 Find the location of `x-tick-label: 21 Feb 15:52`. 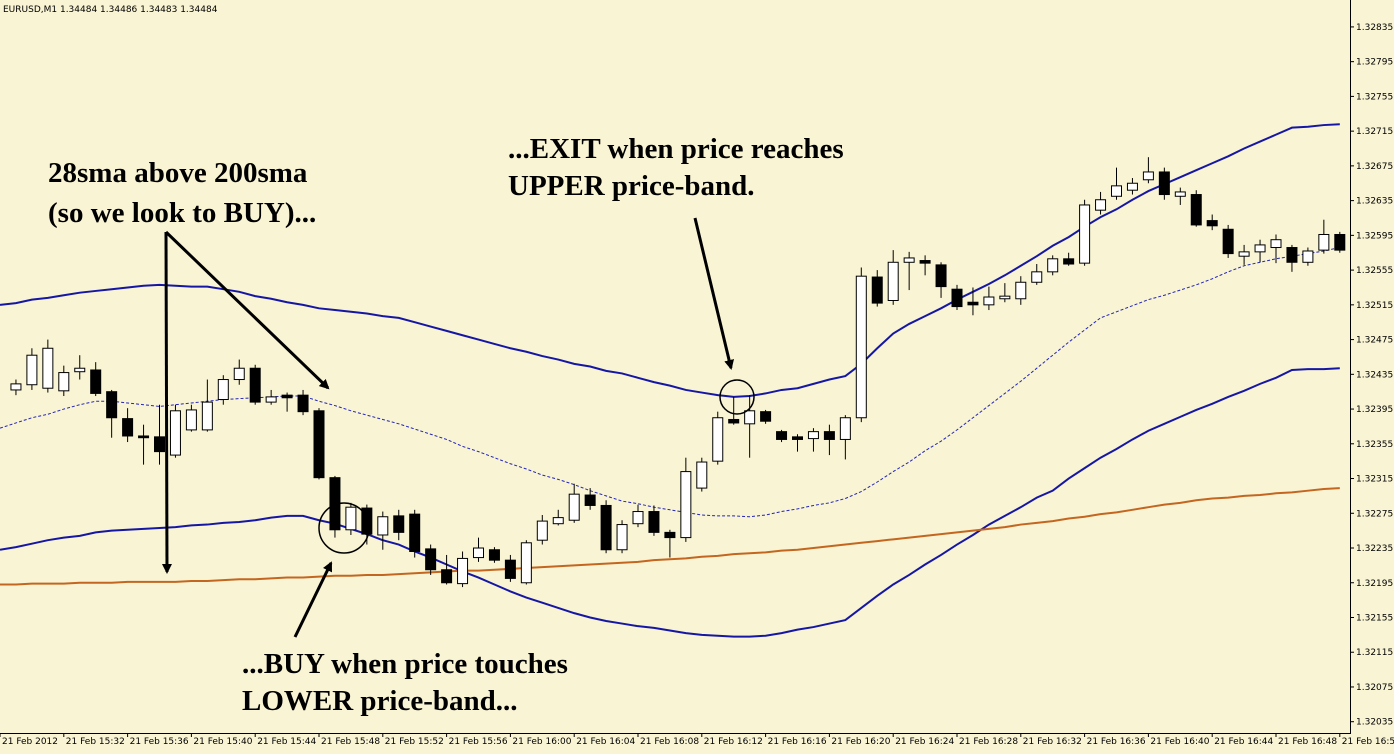

x-tick-label: 21 Feb 15:52 is located at coordinates (414, 742).